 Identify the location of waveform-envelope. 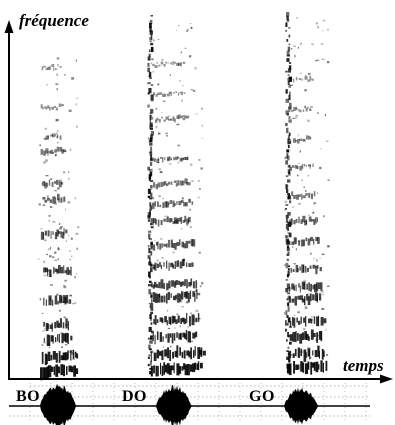
(62, 404).